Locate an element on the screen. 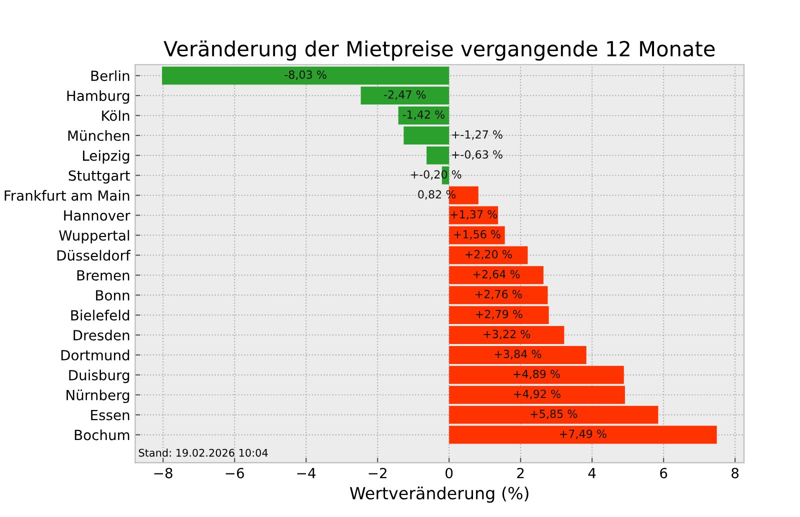 The height and width of the screenshot is (517, 800). data-label: +5,85 % is located at coordinates (554, 415).